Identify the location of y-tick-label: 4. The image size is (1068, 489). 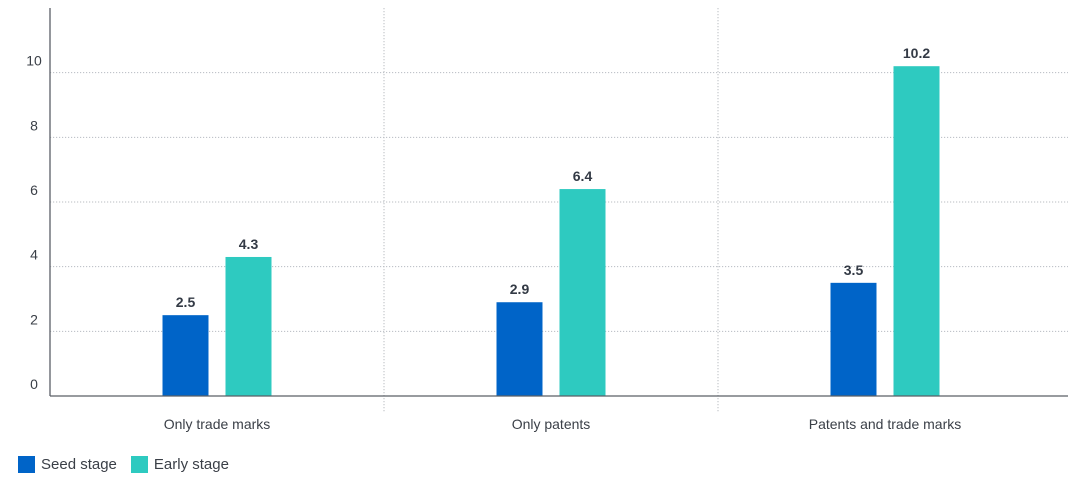
(34, 255).